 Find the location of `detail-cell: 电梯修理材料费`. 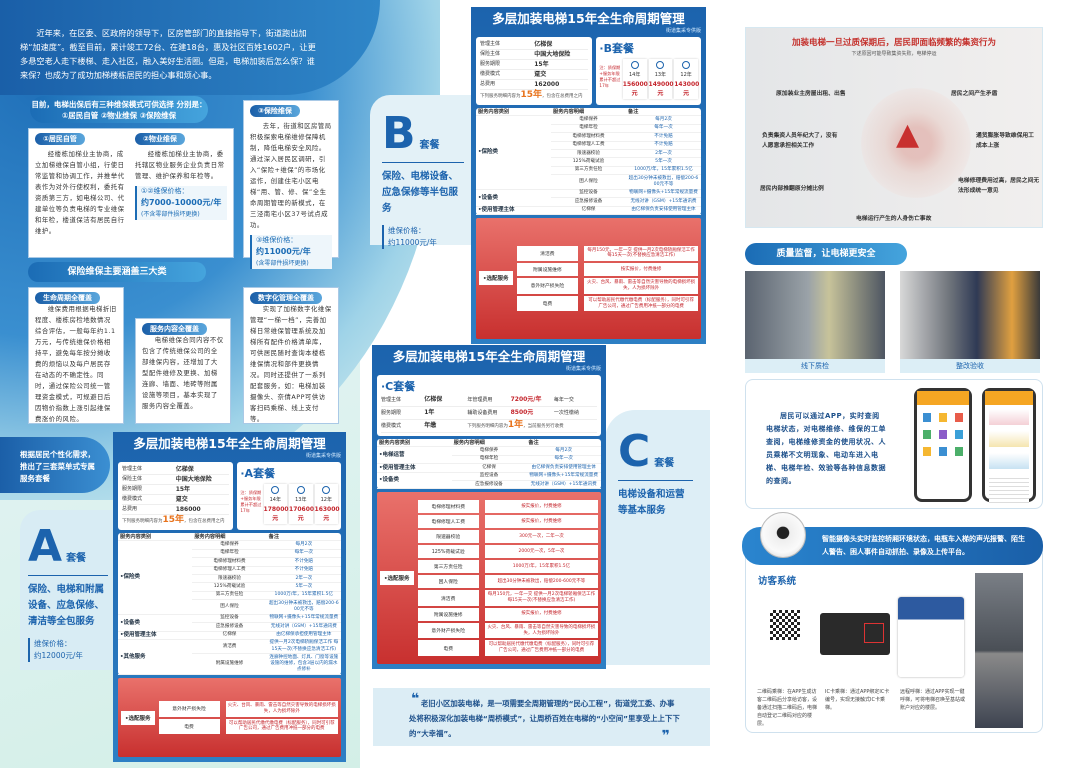

detail-cell: 电梯修理材料费 is located at coordinates (588, 137).